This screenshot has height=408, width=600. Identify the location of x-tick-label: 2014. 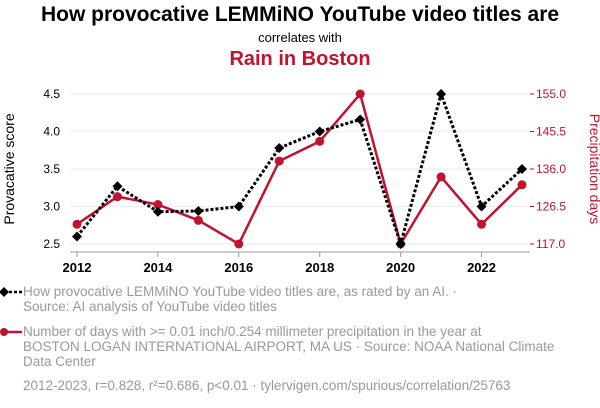
(158, 267).